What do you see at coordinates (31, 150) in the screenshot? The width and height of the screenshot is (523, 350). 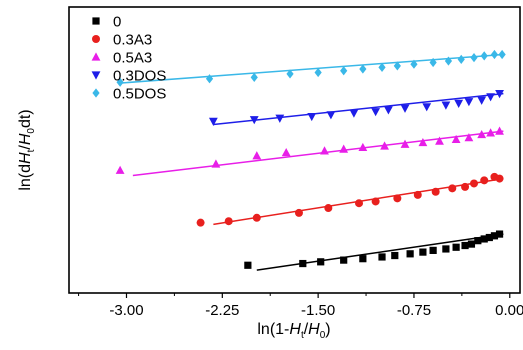 I see `y-axis-label-sub1: t` at bounding box center [31, 150].